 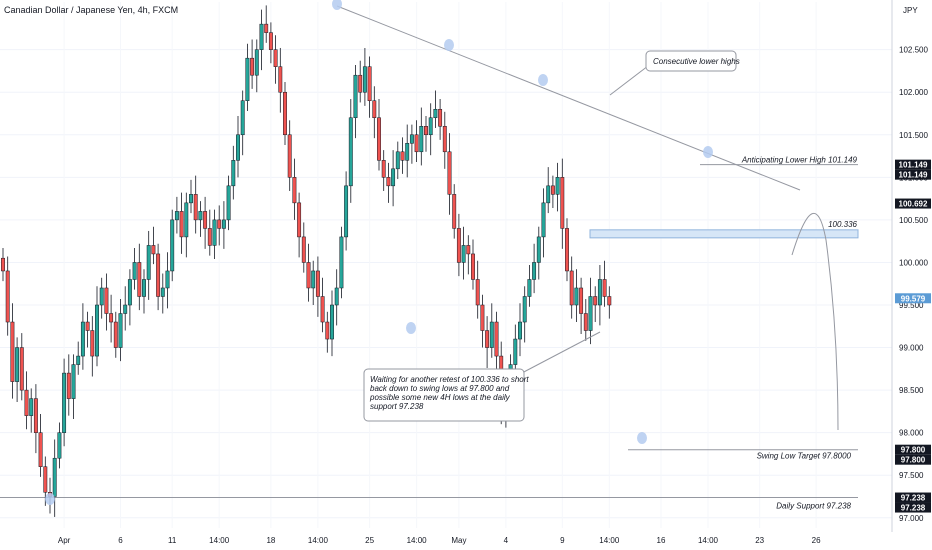 I want to click on resistance-label: 100.336, so click(x=842, y=224).